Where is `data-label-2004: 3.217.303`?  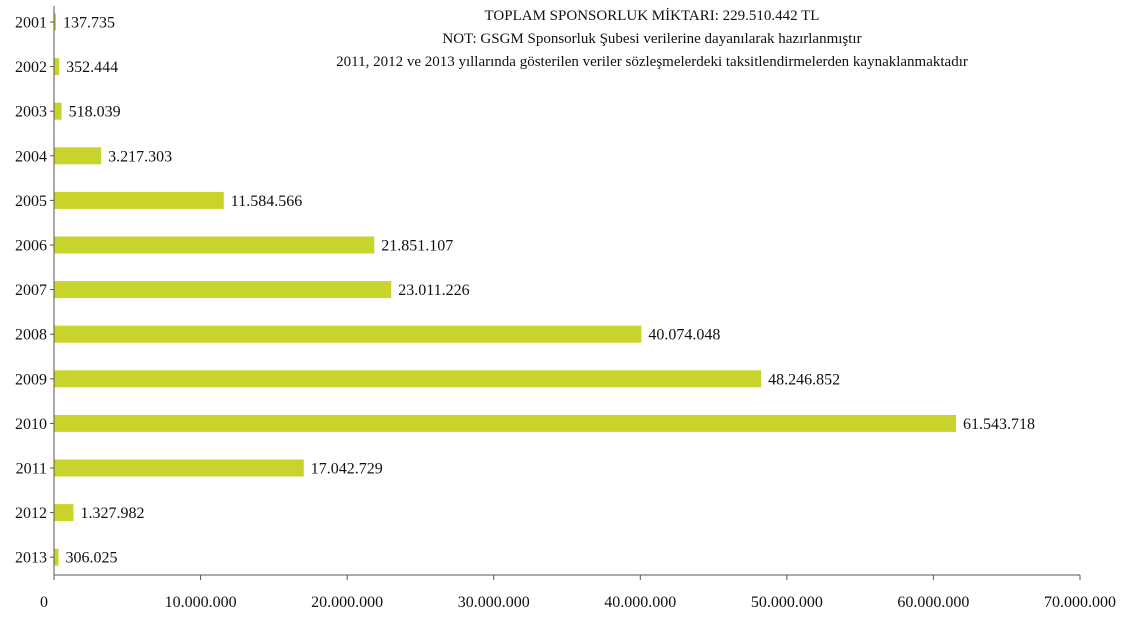 data-label-2004: 3.217.303 is located at coordinates (140, 156).